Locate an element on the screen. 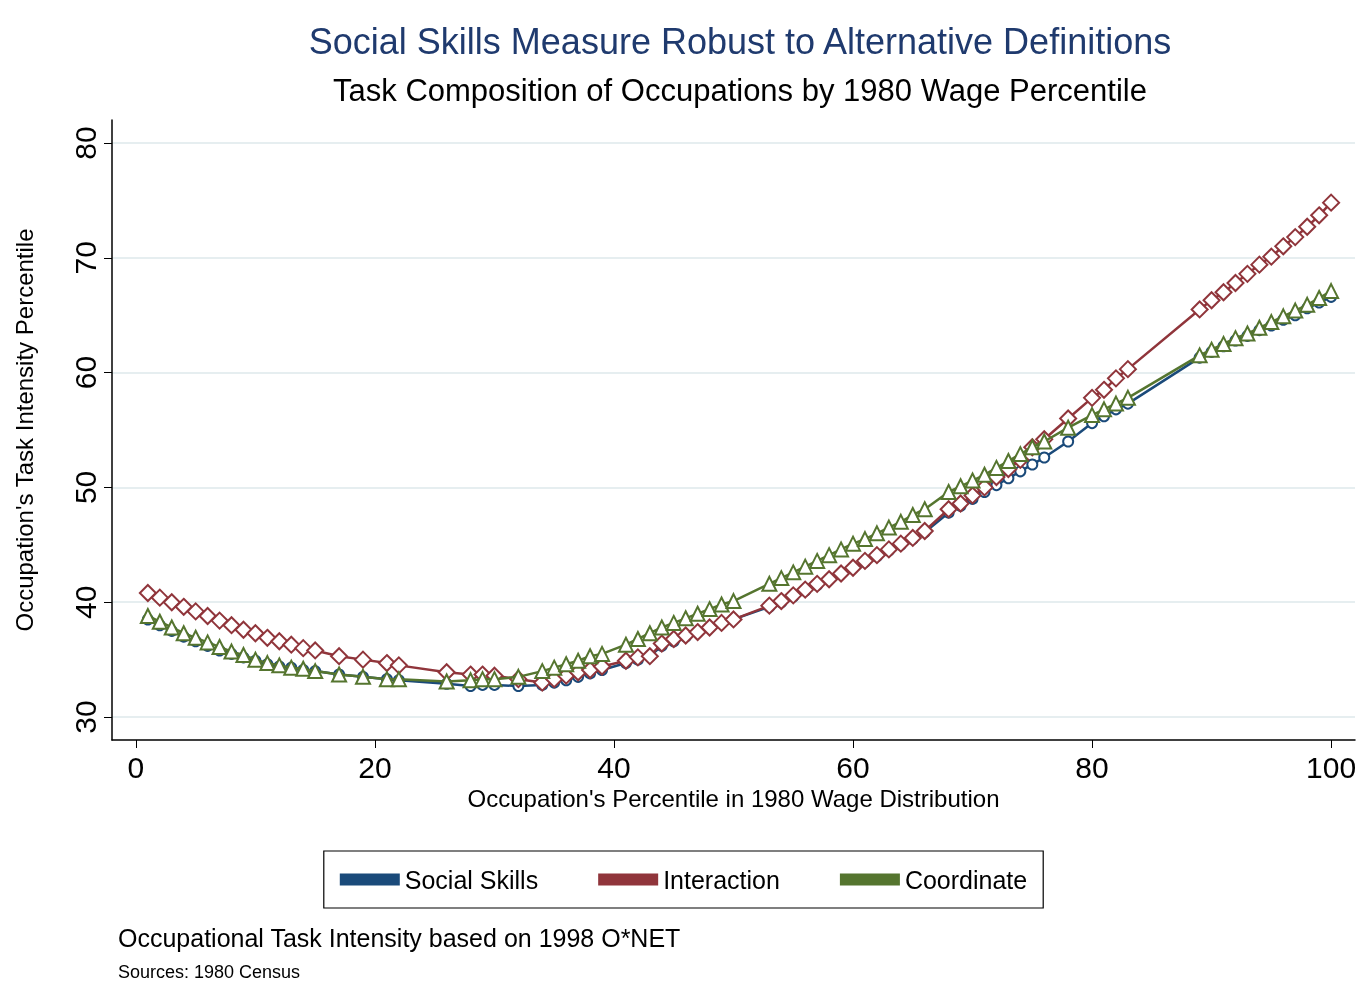 The image size is (1367, 986). legend-label: Interaction is located at coordinates (721, 879).